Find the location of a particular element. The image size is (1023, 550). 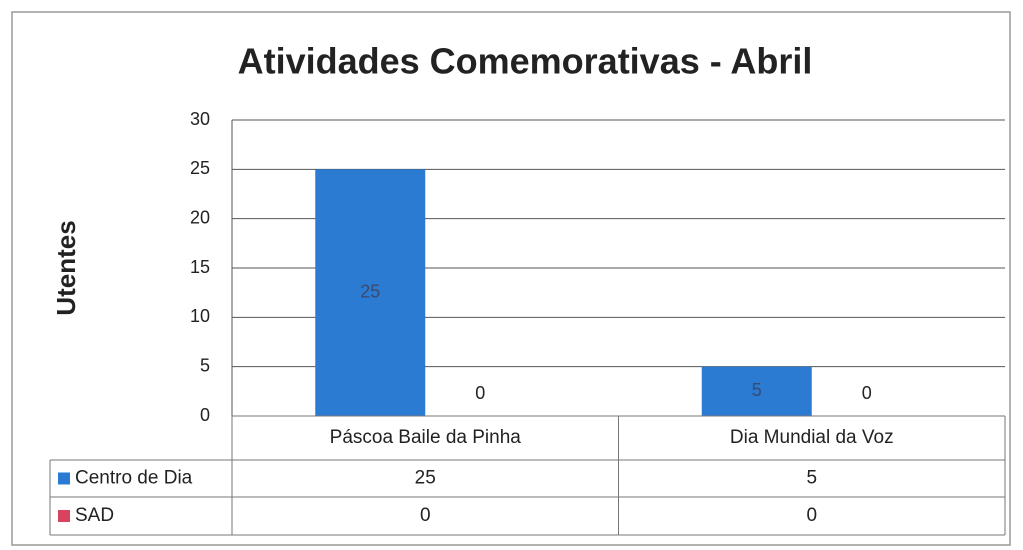

x-tick-label: Dia Mundial da Voz is located at coordinates (812, 437).